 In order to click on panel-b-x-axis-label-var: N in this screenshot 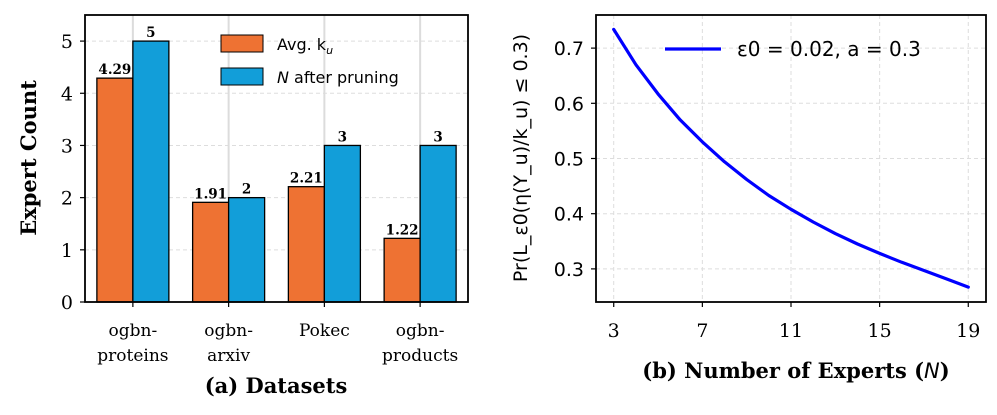, I will do `click(932, 371)`.